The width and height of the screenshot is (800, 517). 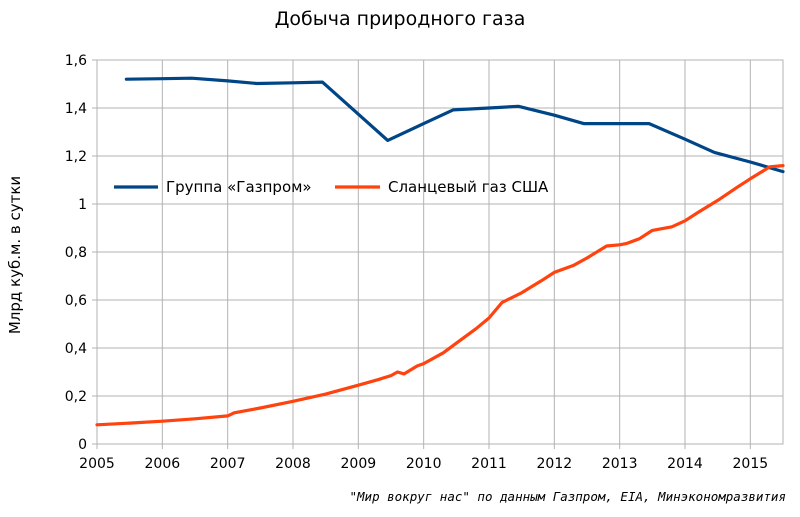 What do you see at coordinates (293, 464) in the screenshot?
I see `x-tick-label: 2008` at bounding box center [293, 464].